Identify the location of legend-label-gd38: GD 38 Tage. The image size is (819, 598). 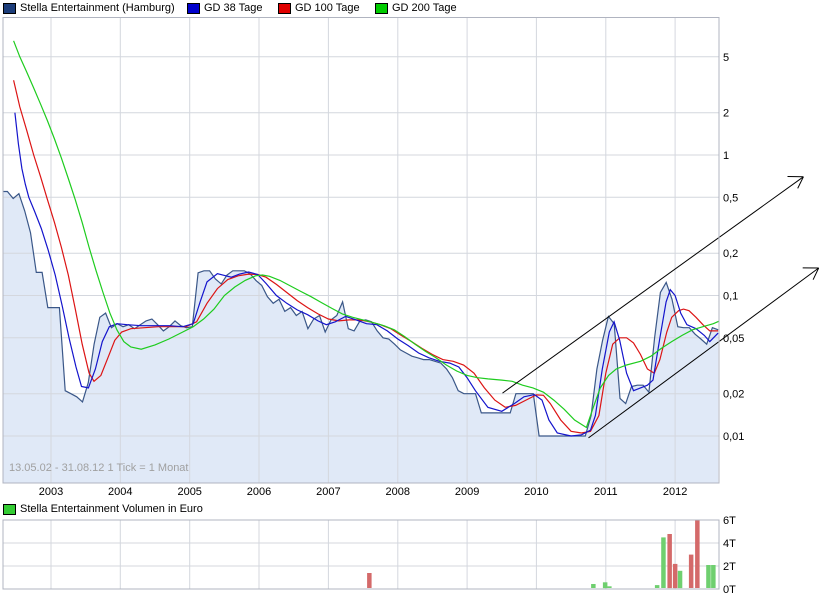
(233, 8).